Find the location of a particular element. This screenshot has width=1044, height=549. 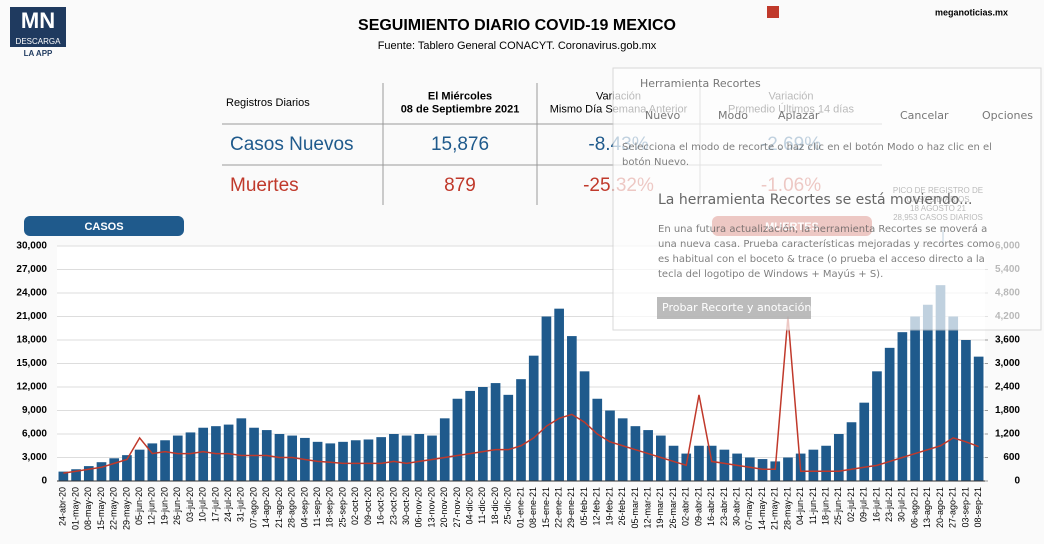

x-tick-label: 20-nov-20 is located at coordinates (444, 507).